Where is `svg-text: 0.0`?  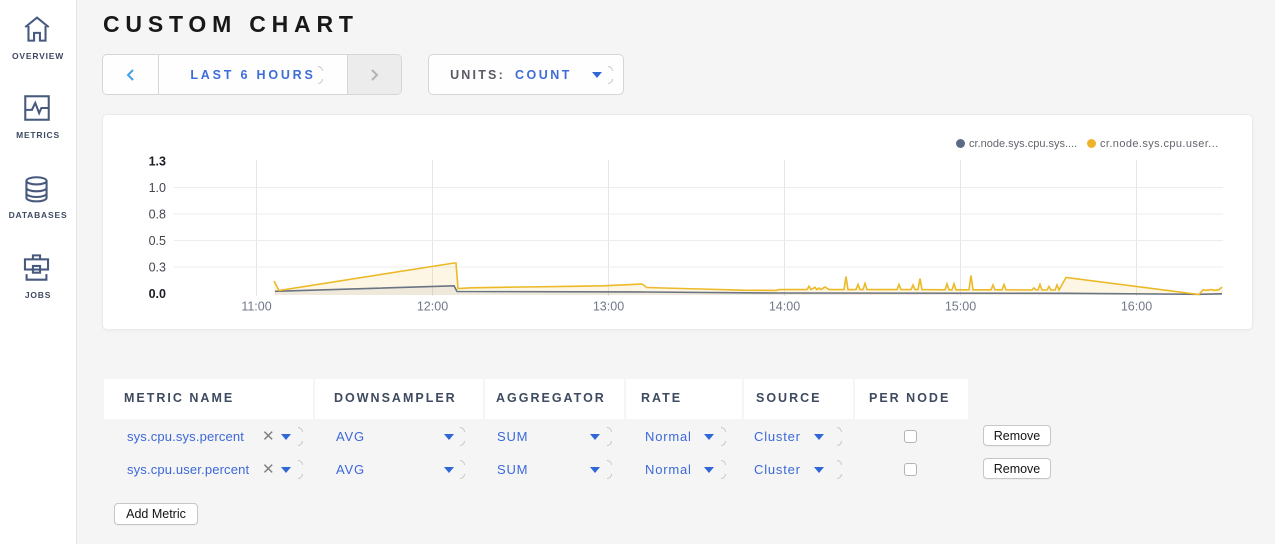 svg-text: 0.0 is located at coordinates (157, 294).